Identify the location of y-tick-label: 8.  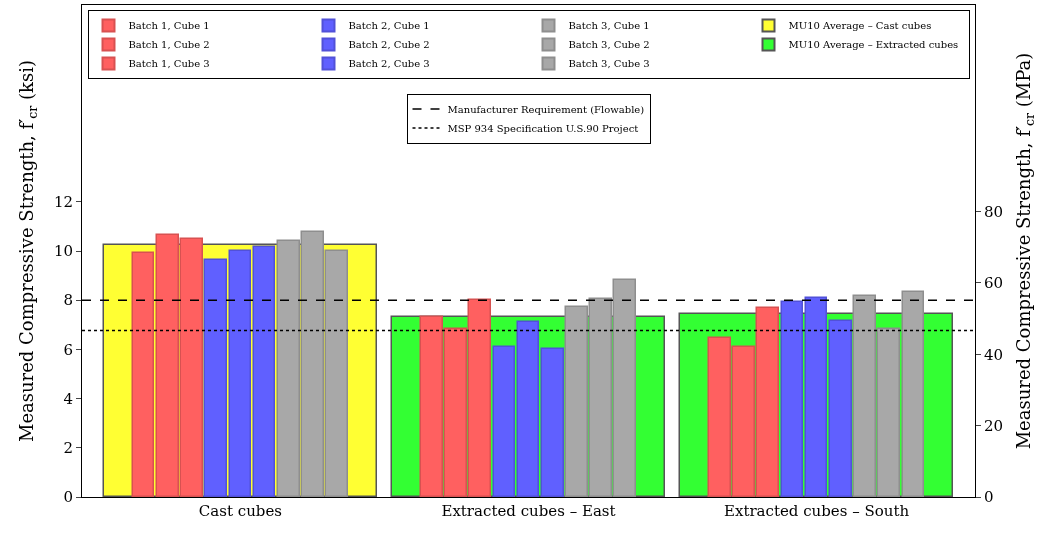
(68, 300).